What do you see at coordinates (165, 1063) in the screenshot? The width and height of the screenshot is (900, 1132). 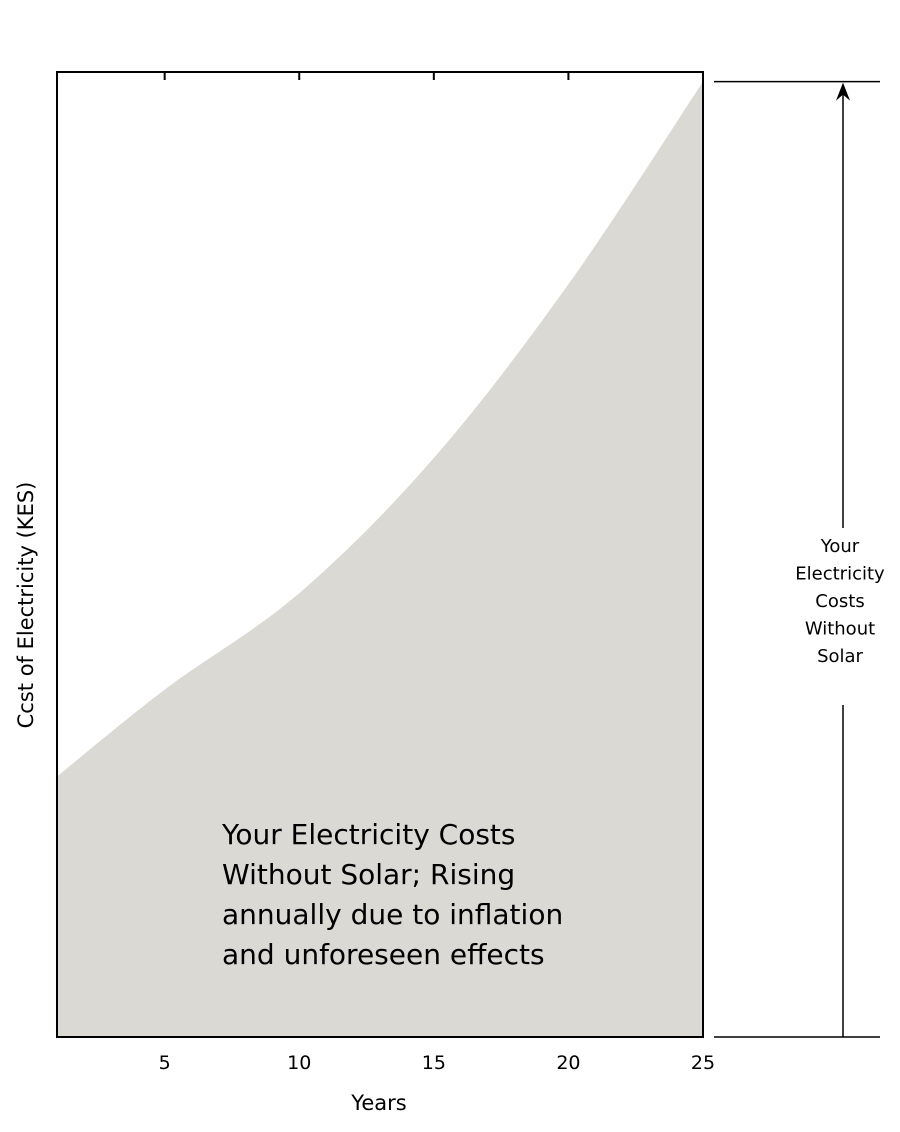 I see `x-tick-label: 5` at bounding box center [165, 1063].